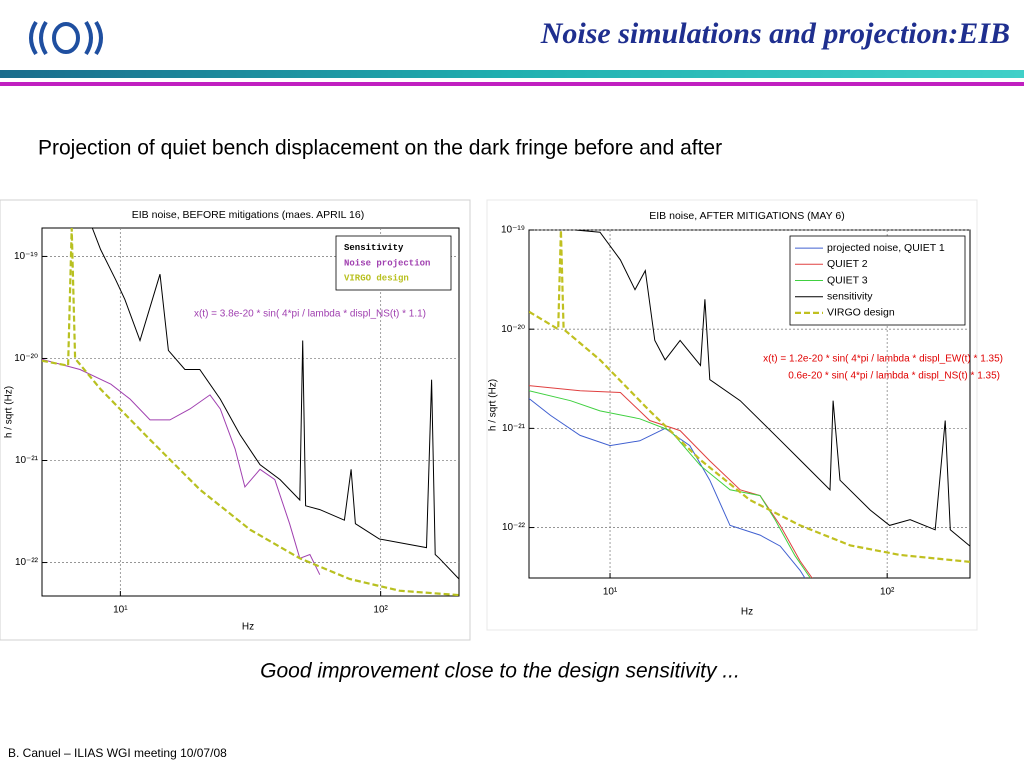 The width and height of the screenshot is (1024, 768). What do you see at coordinates (847, 280) in the screenshot?
I see `legend-label: QUIET 3` at bounding box center [847, 280].